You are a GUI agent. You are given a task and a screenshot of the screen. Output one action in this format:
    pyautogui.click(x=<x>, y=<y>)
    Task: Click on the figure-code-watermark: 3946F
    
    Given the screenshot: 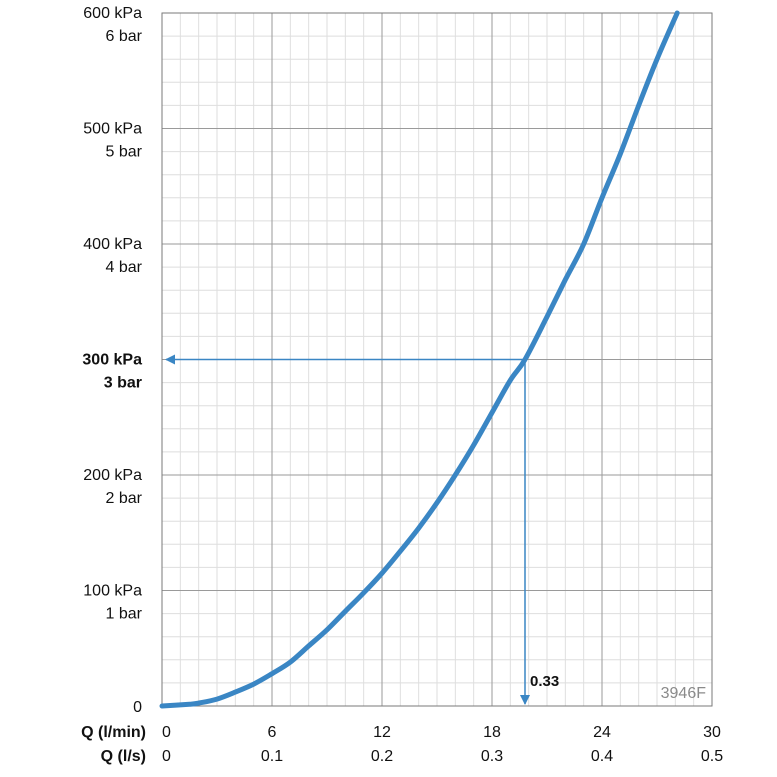 What is the action you would take?
    pyautogui.click(x=684, y=693)
    